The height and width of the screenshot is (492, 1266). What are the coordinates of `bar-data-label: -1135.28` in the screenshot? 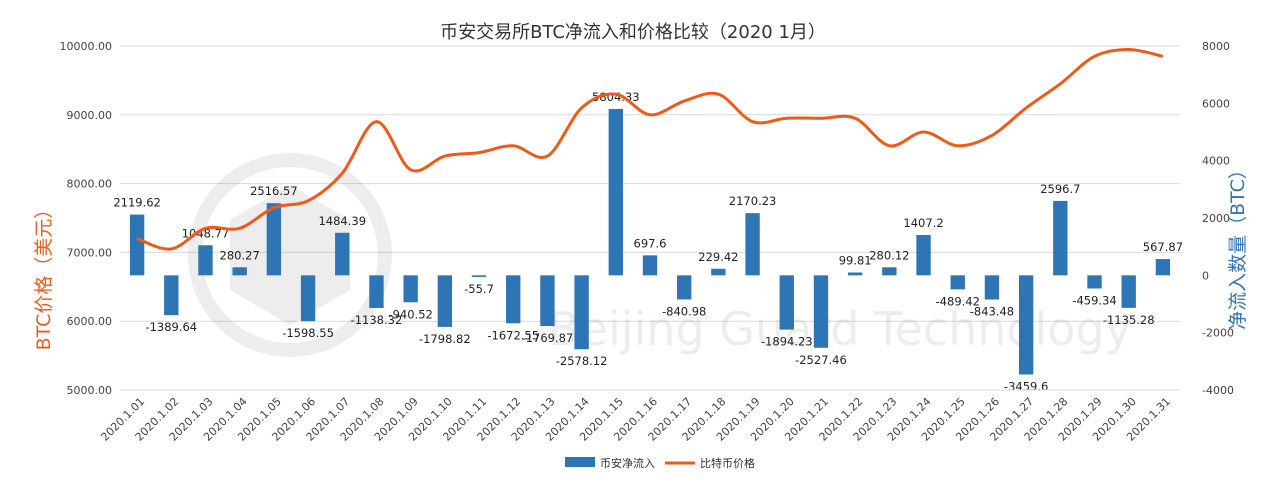 It's located at (1129, 320).